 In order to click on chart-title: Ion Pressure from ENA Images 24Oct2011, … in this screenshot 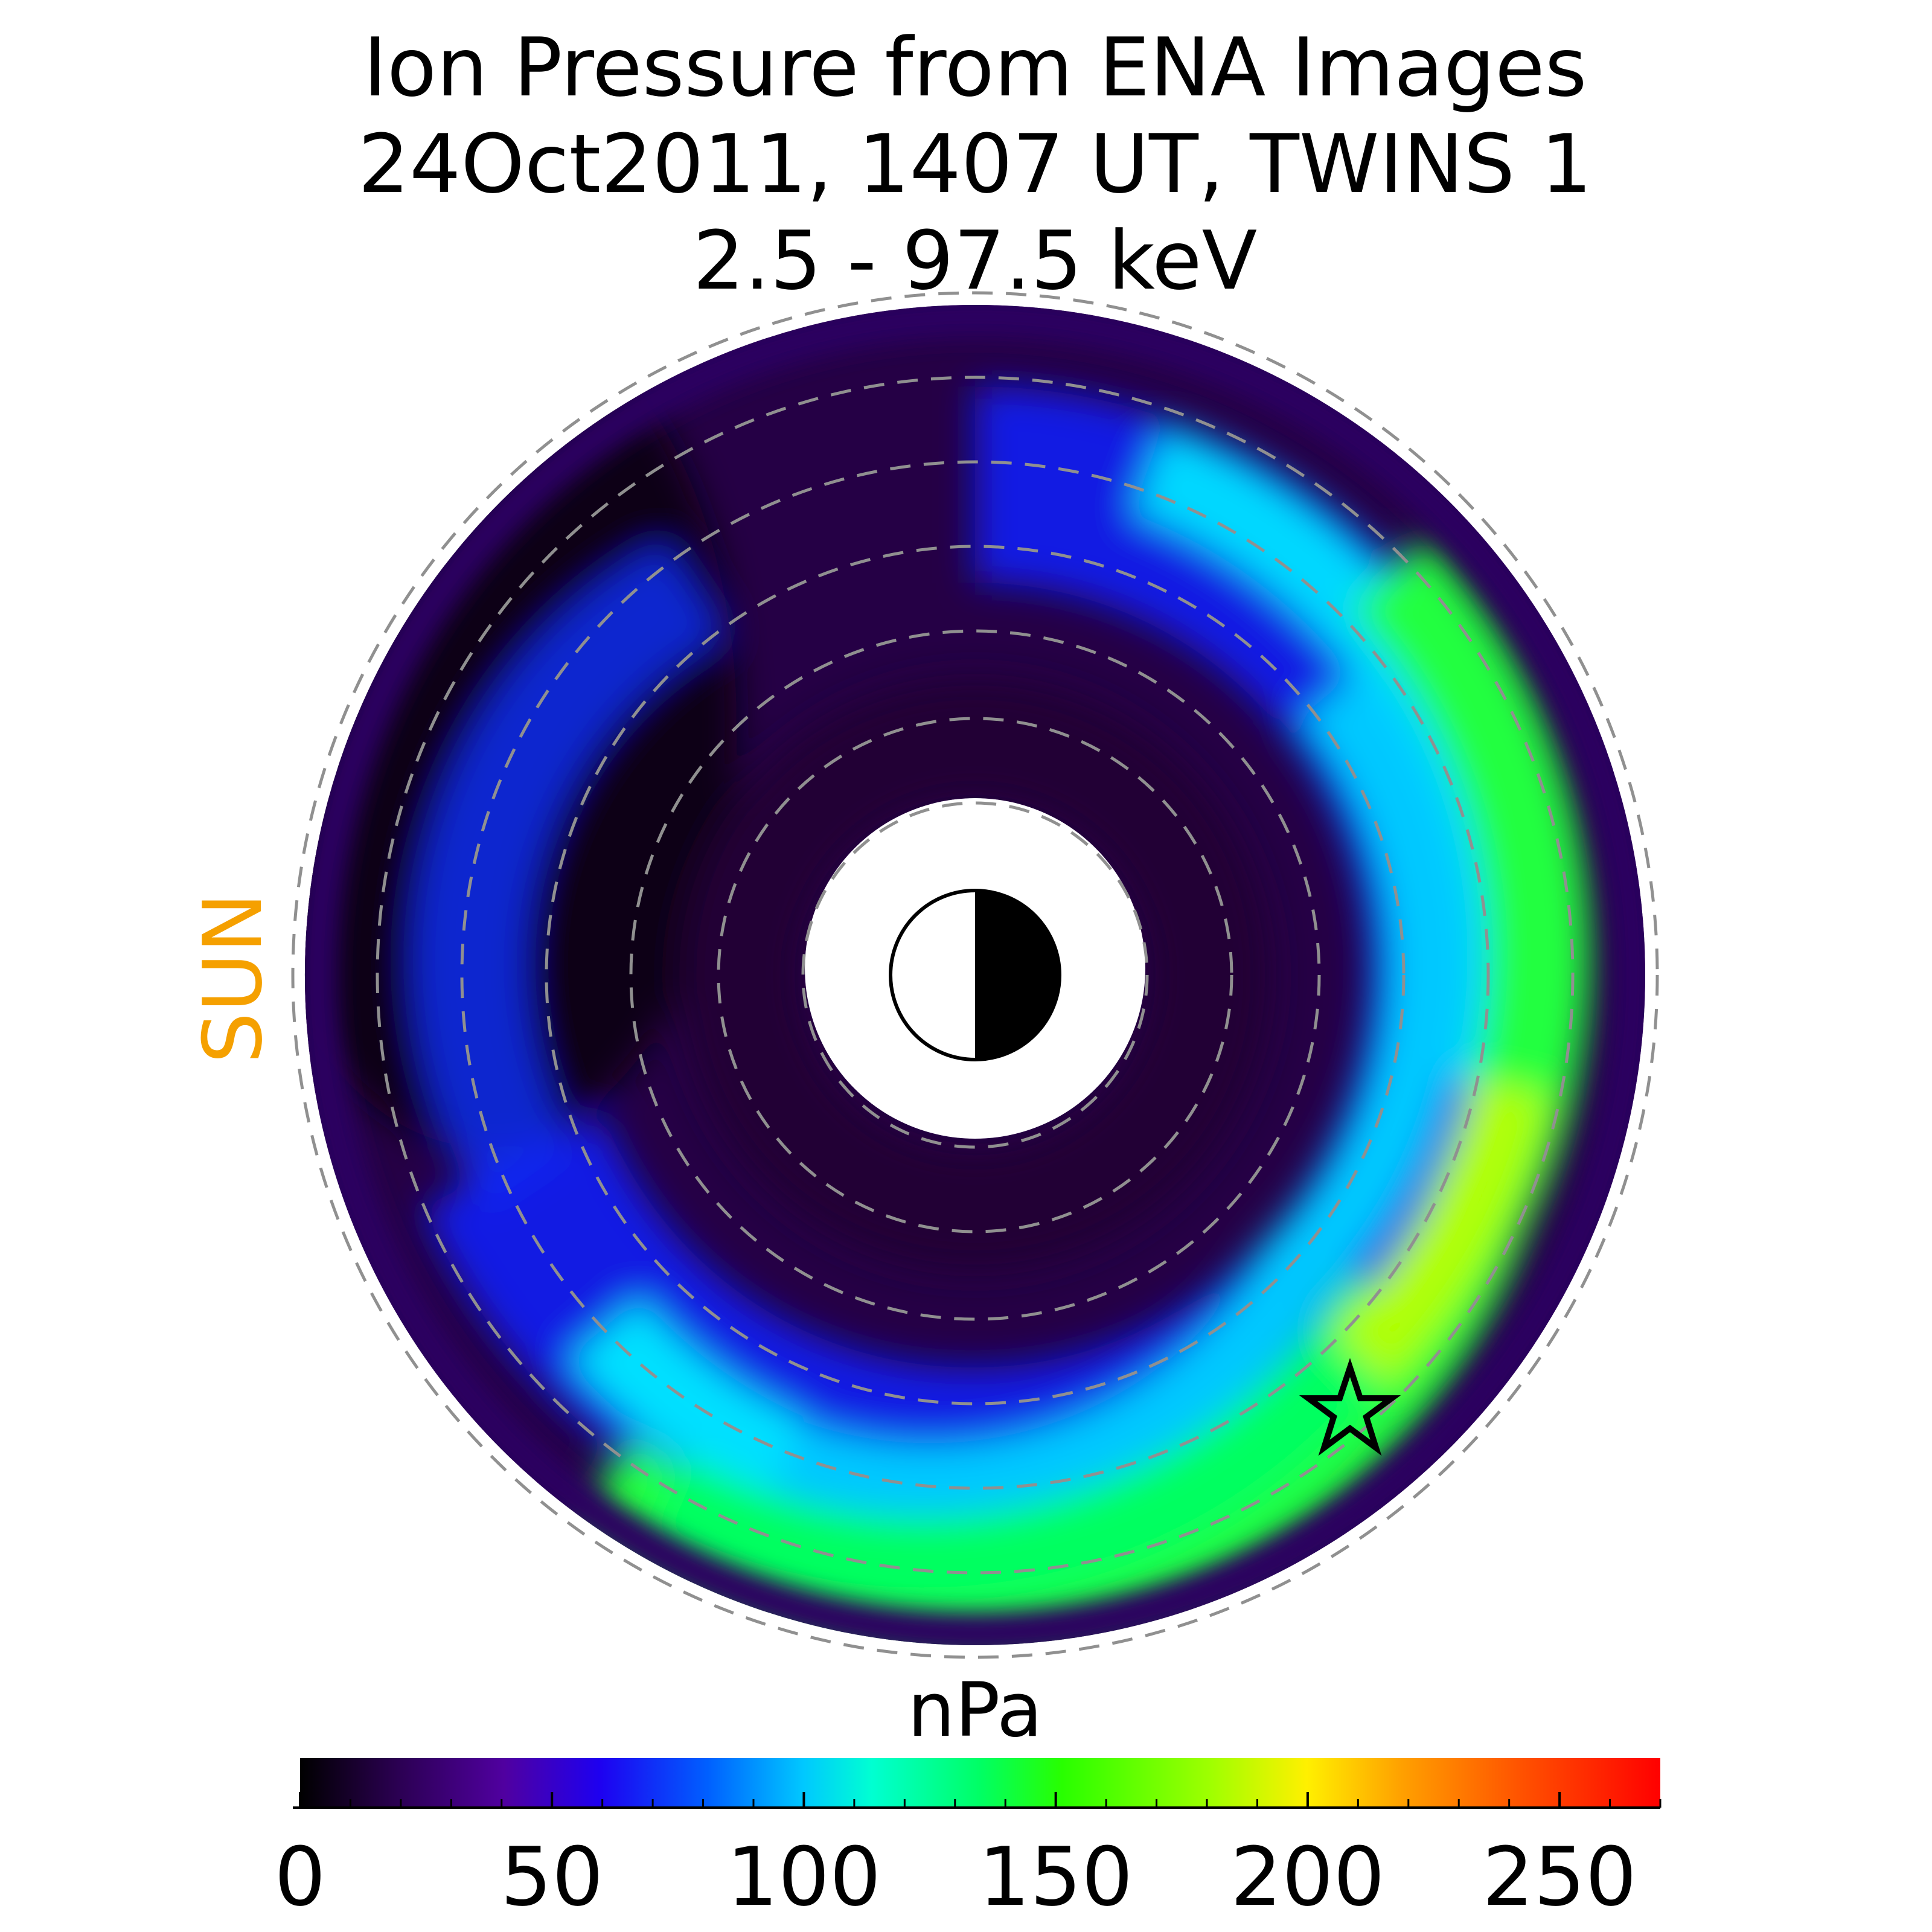, I will do `click(975, 165)`.